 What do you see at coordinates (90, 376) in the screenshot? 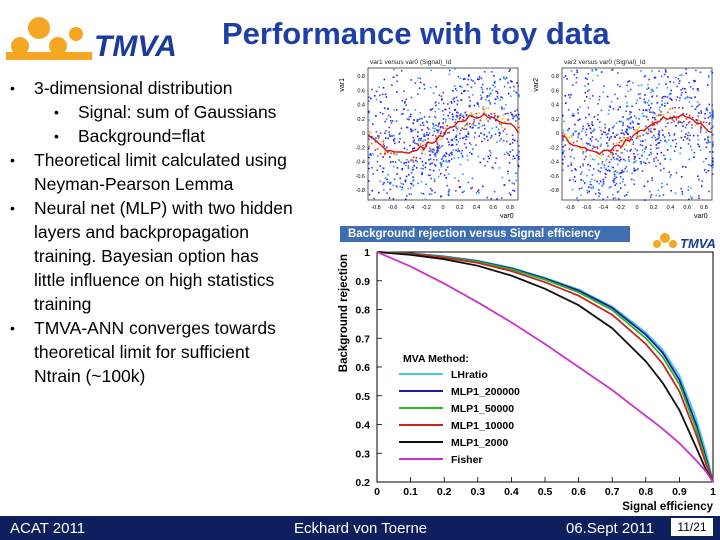
I see `bullet-text: Ntrain (~100k)` at bounding box center [90, 376].